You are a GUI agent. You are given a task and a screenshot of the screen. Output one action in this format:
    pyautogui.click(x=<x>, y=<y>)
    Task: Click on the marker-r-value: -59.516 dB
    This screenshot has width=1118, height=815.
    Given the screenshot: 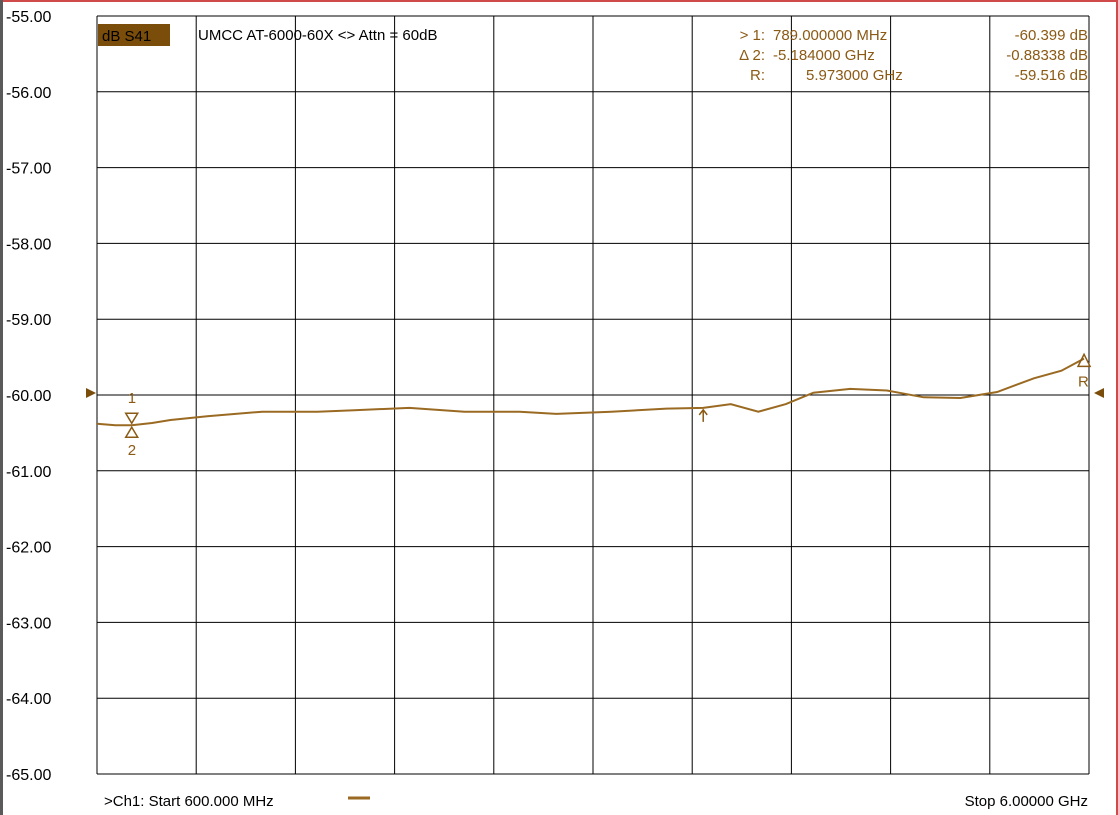 What is the action you would take?
    pyautogui.click(x=1051, y=75)
    